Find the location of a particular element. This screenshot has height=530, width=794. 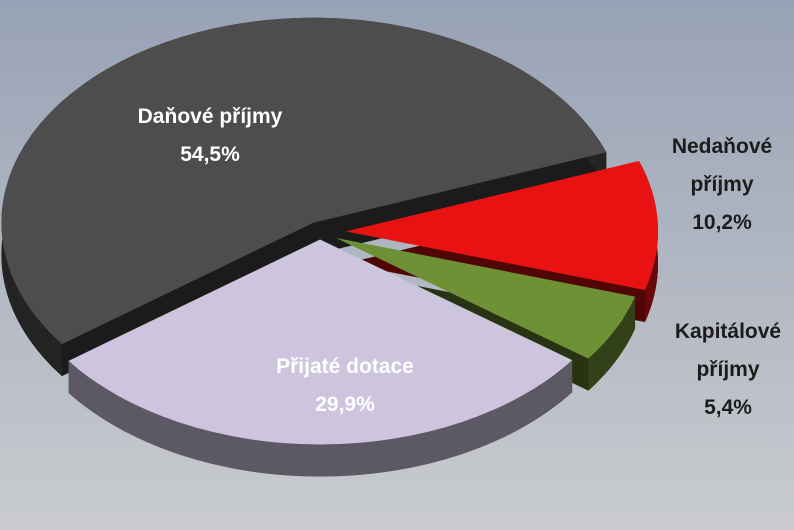

value-label: 5,4% is located at coordinates (728, 407).